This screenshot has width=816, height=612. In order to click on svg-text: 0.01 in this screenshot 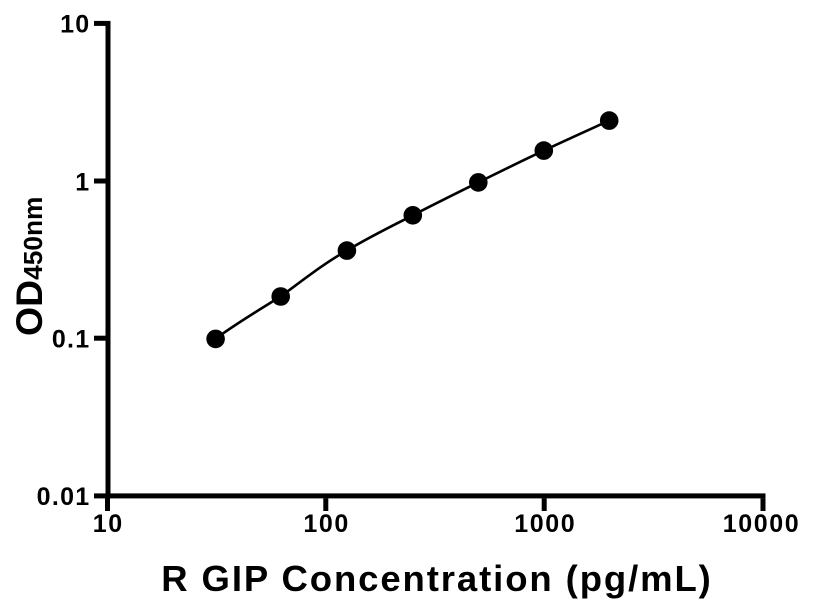, I will do `click(64, 497)`.